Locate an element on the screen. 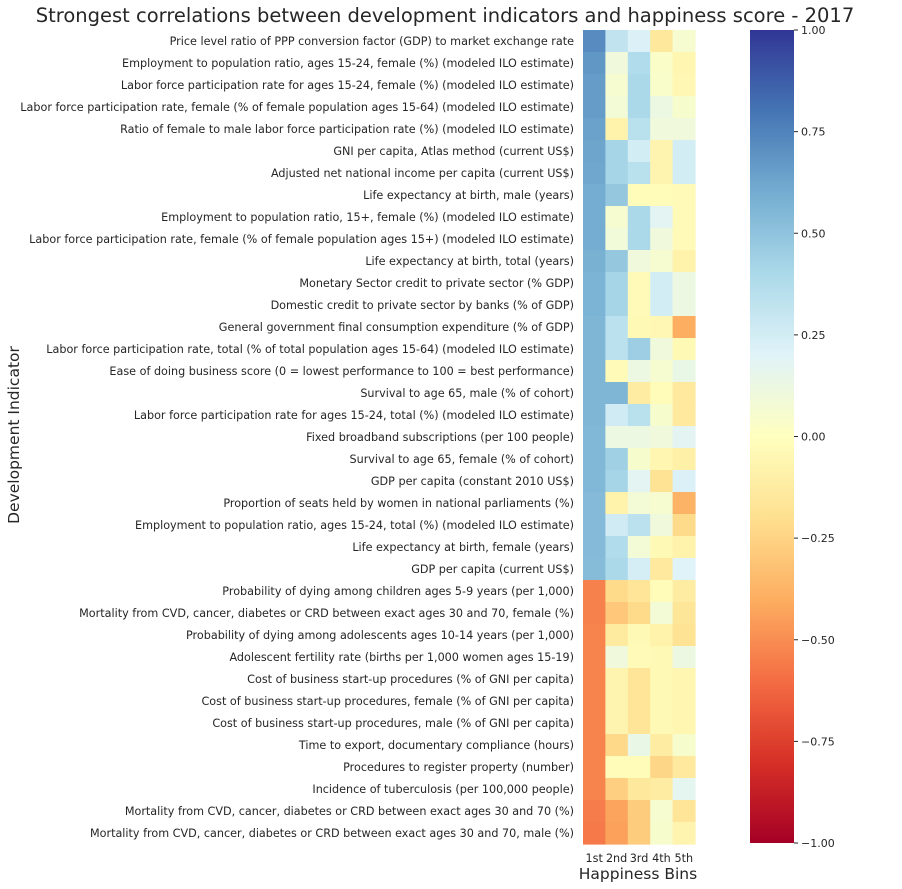 This screenshot has height=889, width=902. row-label: Life expectancy at birth, female (years) is located at coordinates (463, 547).